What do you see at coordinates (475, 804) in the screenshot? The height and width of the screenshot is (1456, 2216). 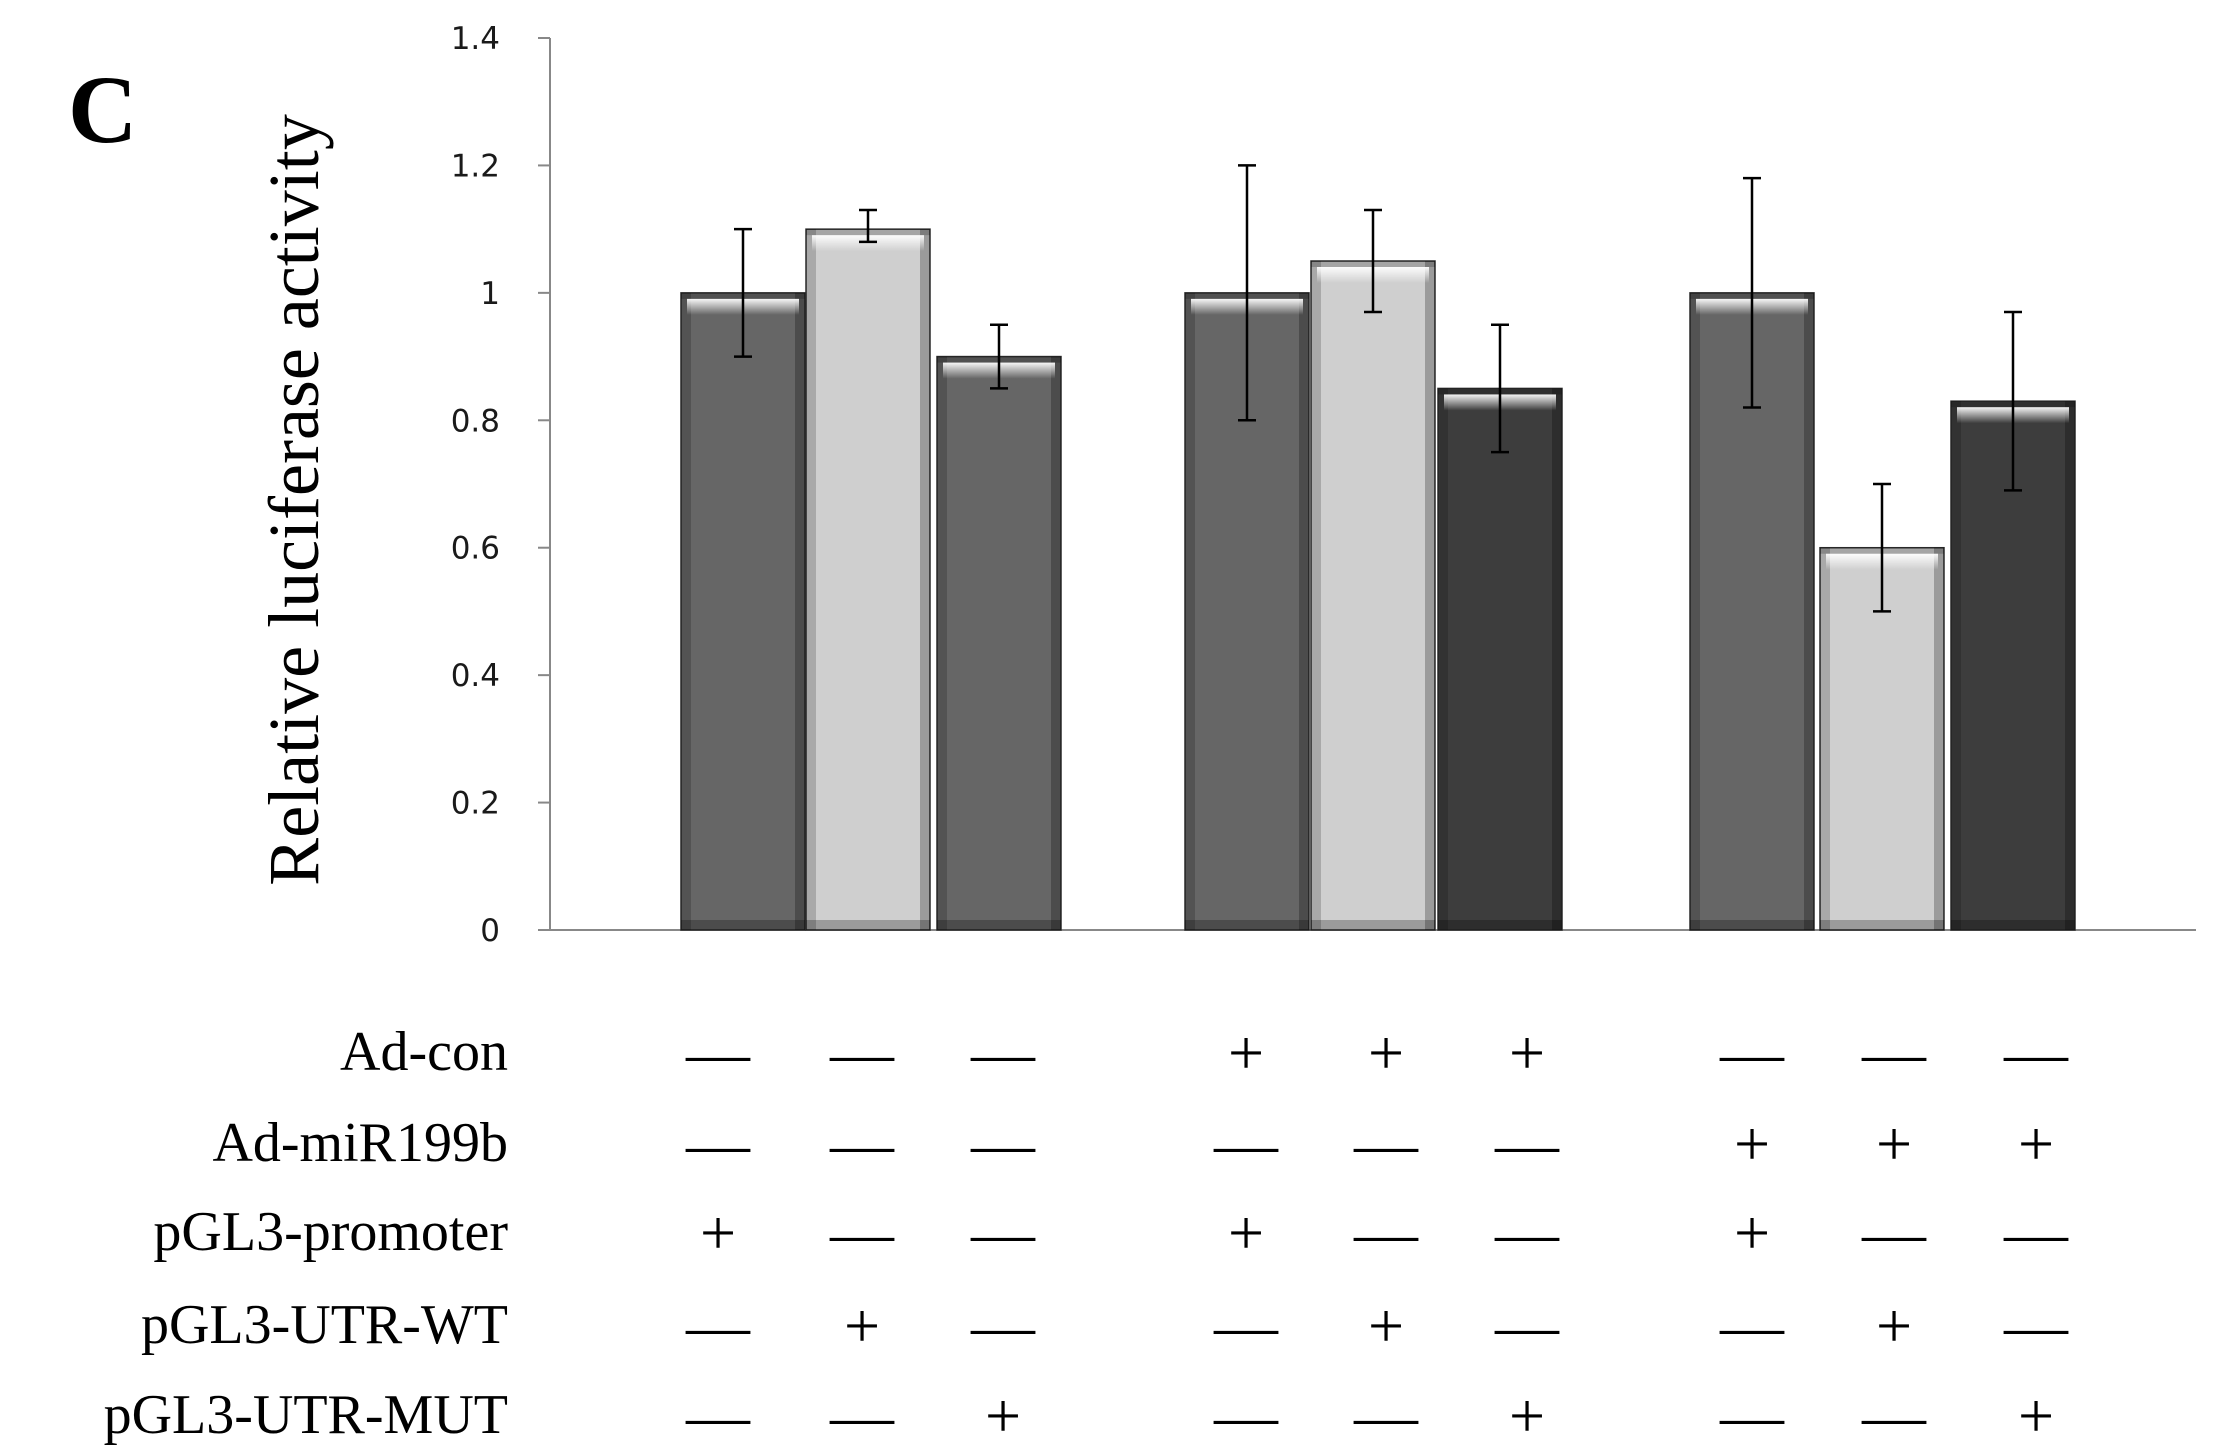 I see `y-tick-label: 0.2` at bounding box center [475, 804].